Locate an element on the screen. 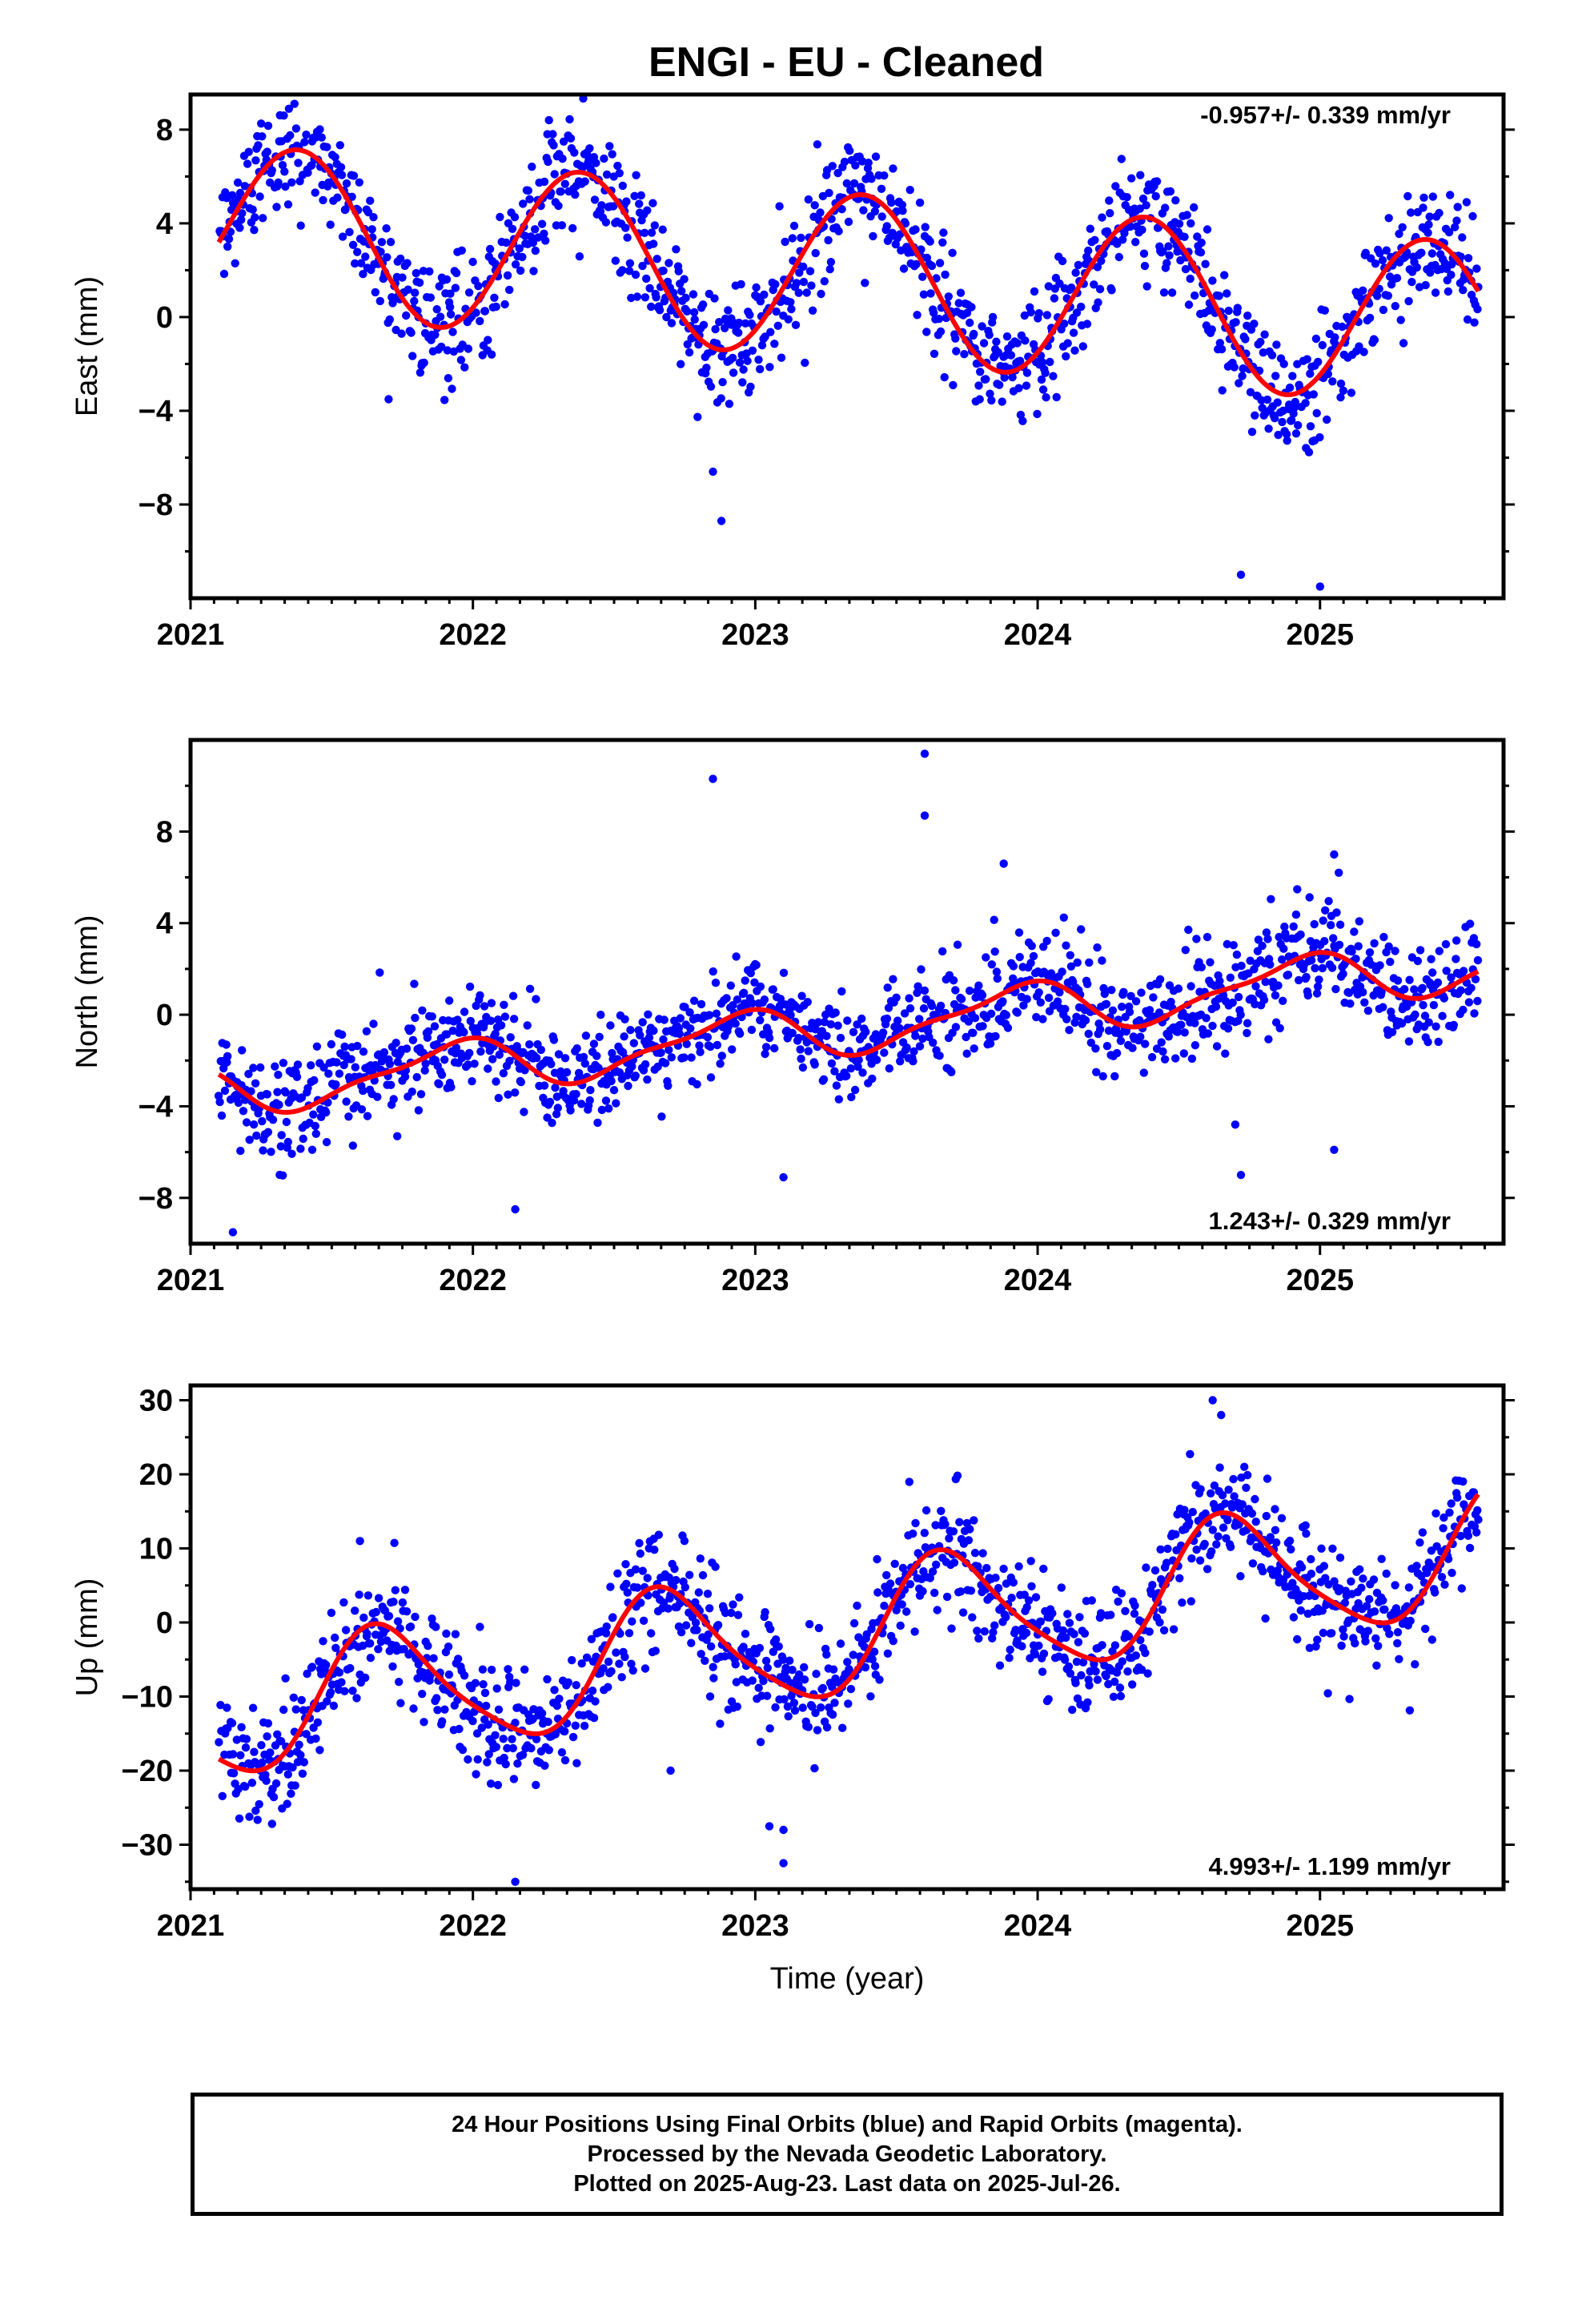  y-tick-label: −20 is located at coordinates (147, 1771).